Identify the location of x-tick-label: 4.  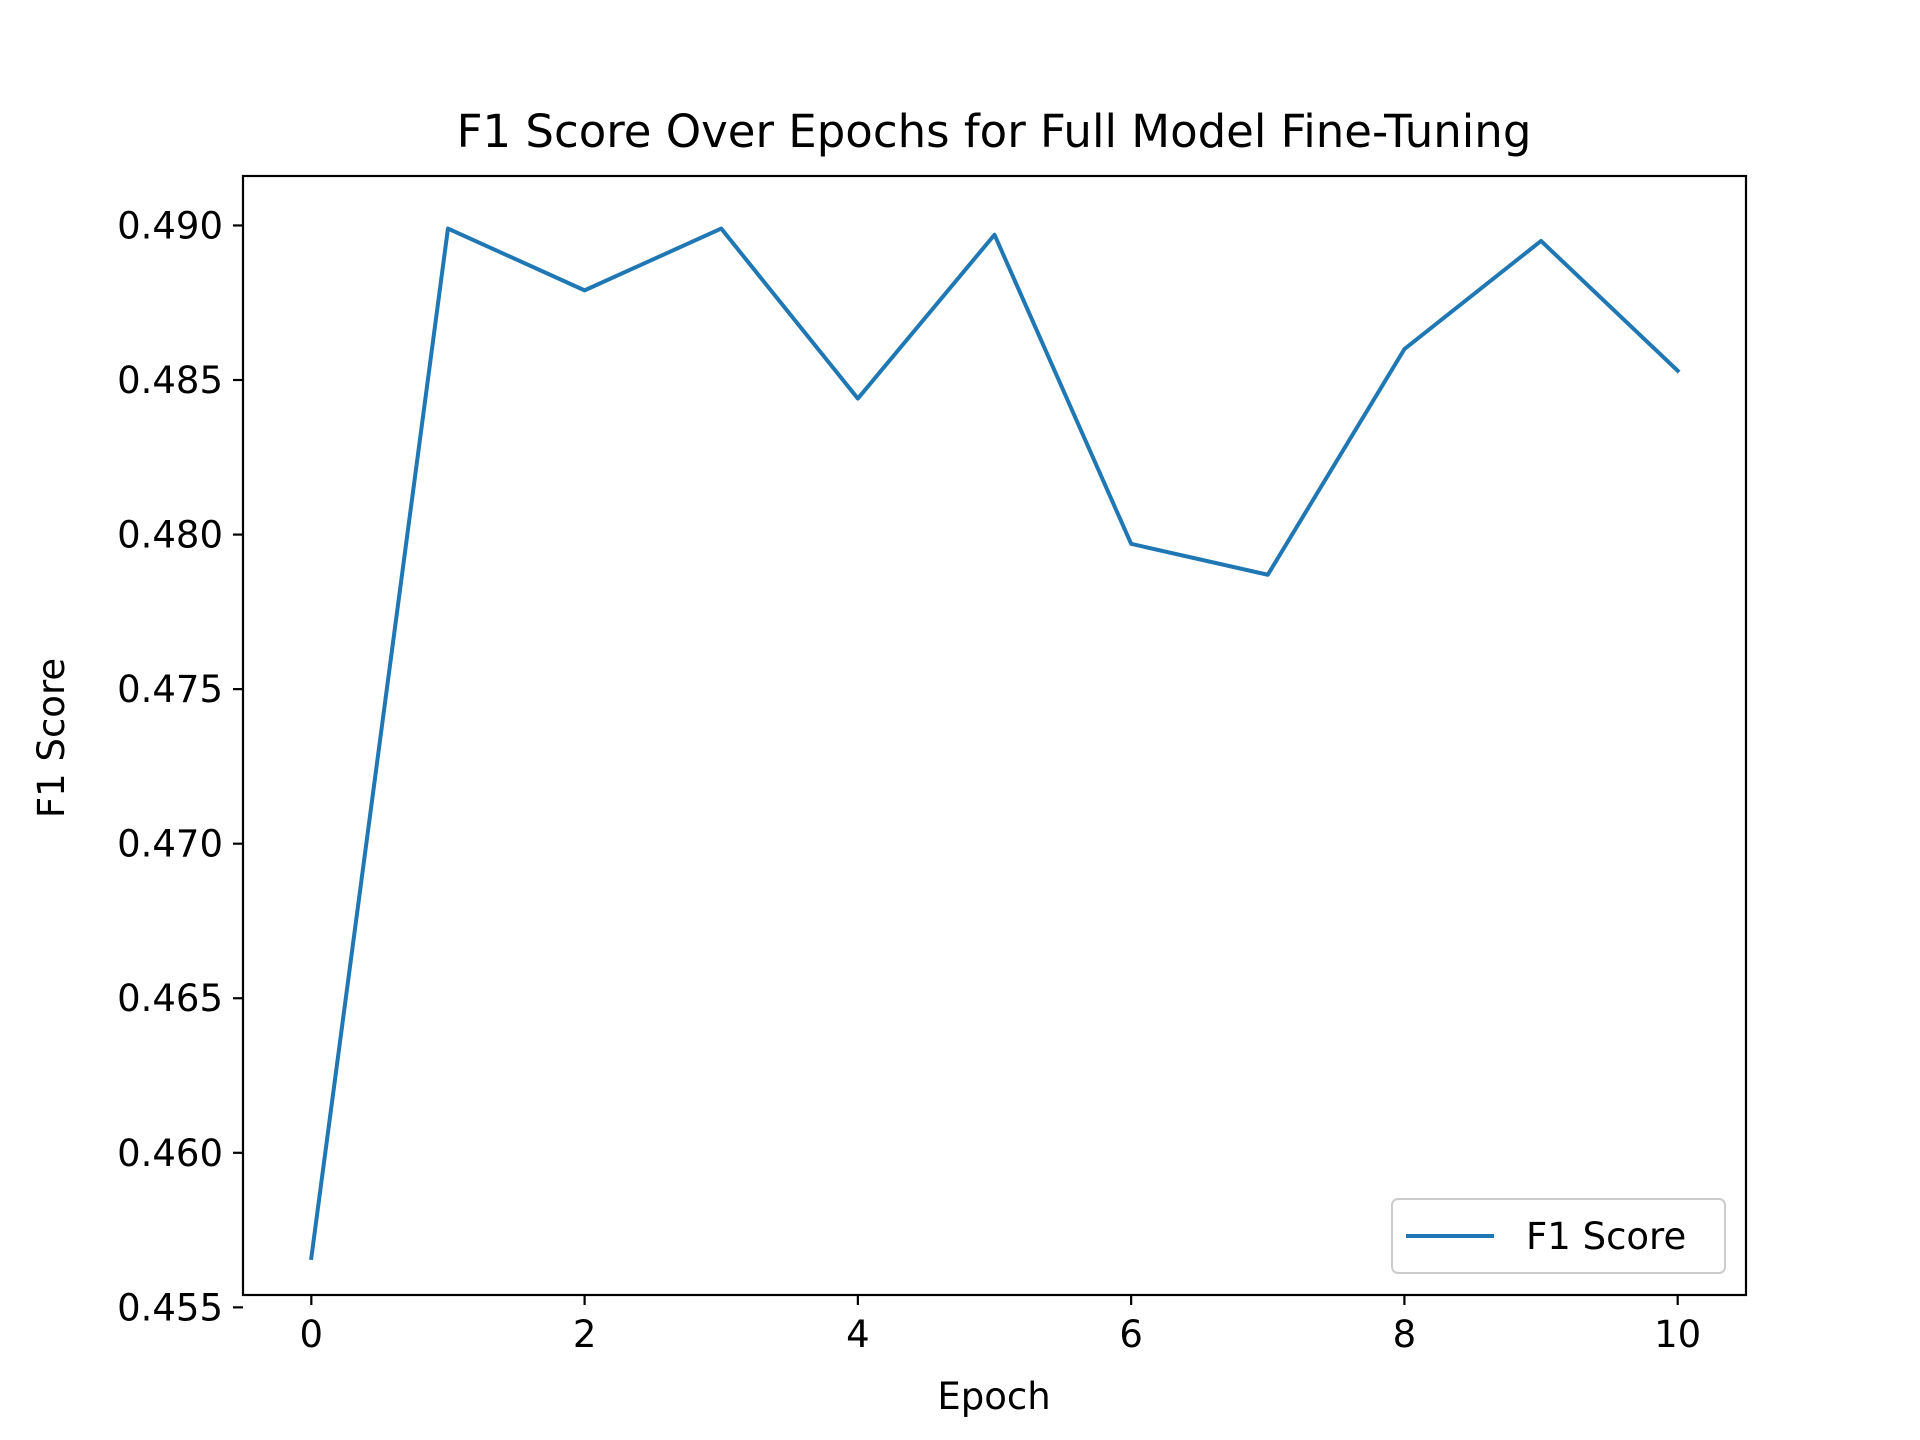
(858, 1334).